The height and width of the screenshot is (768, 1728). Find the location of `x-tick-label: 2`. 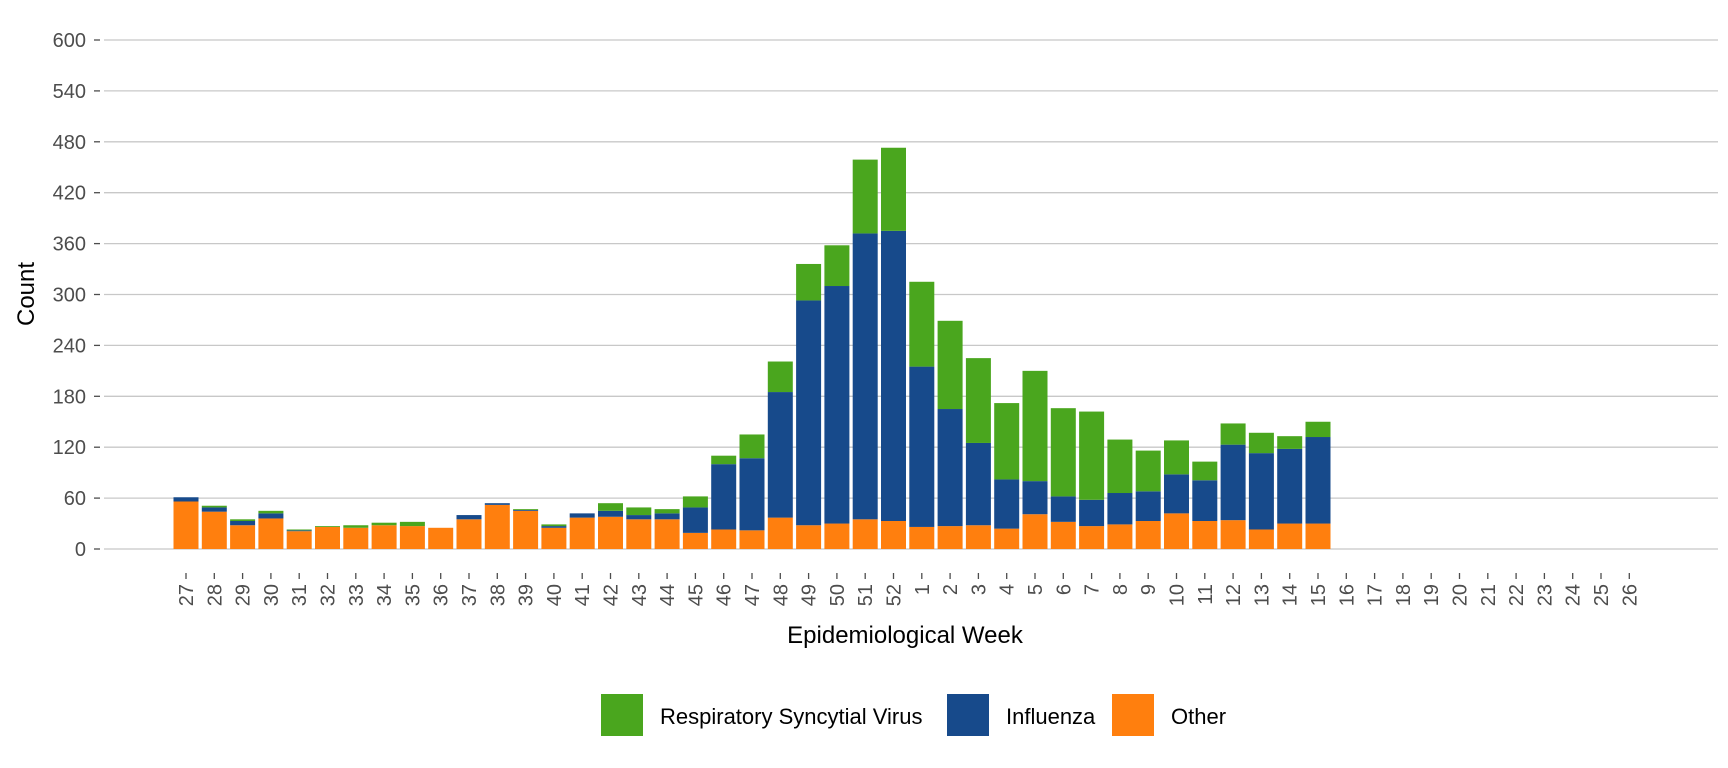

x-tick-label: 2 is located at coordinates (951, 589).